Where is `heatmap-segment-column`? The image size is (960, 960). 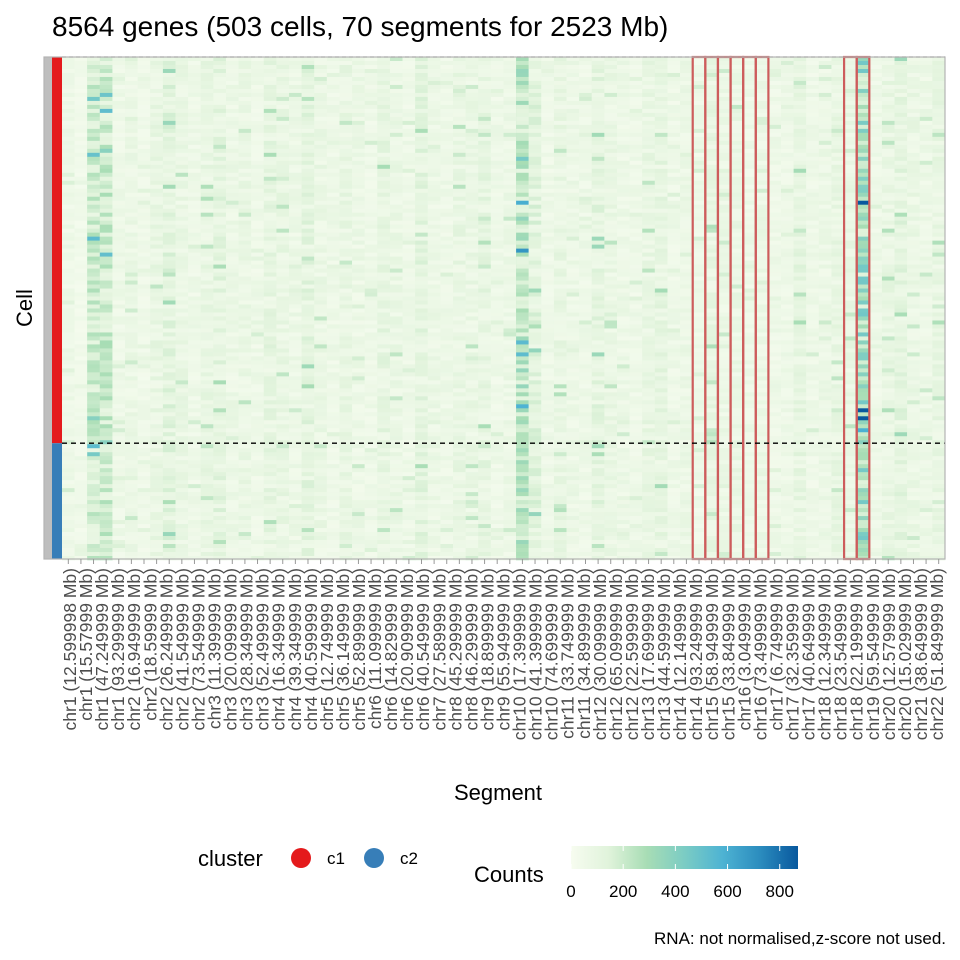 heatmap-segment-column is located at coordinates (497, 309).